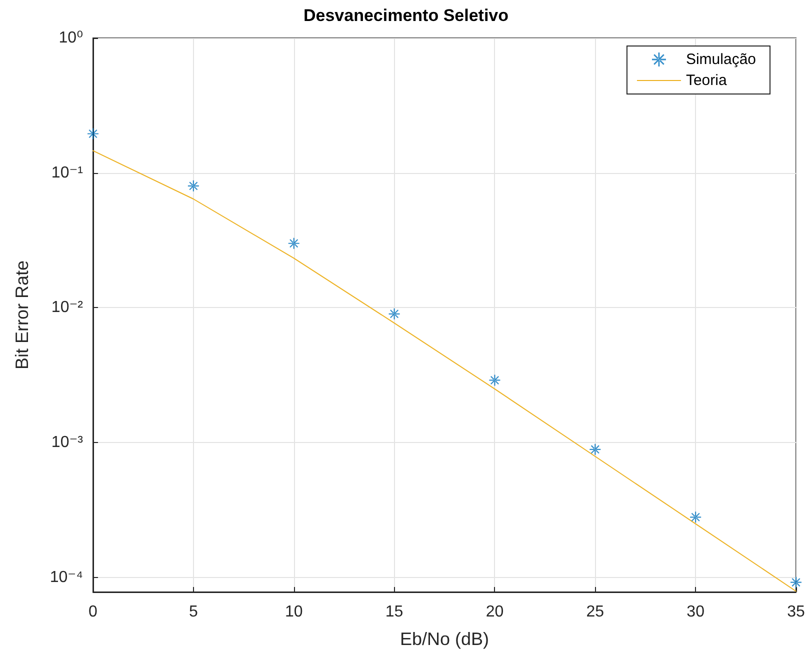  Describe the element at coordinates (67, 577) in the screenshot. I see `y-tick-label: 10⁻⁴` at that location.